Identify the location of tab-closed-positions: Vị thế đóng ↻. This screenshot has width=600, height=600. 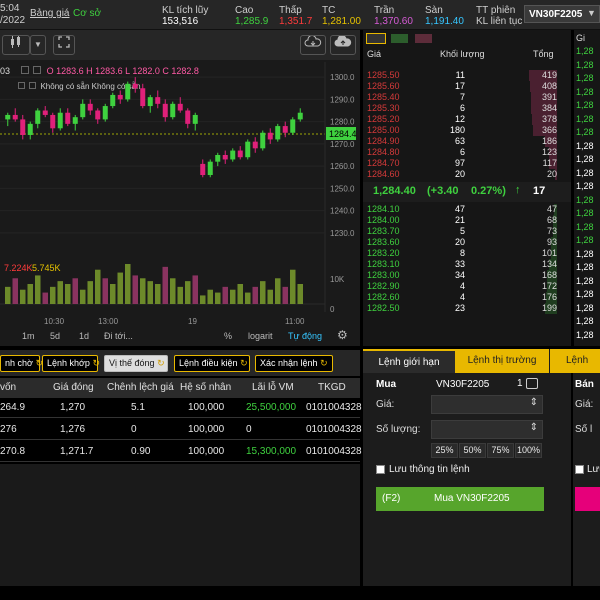
(136, 363).